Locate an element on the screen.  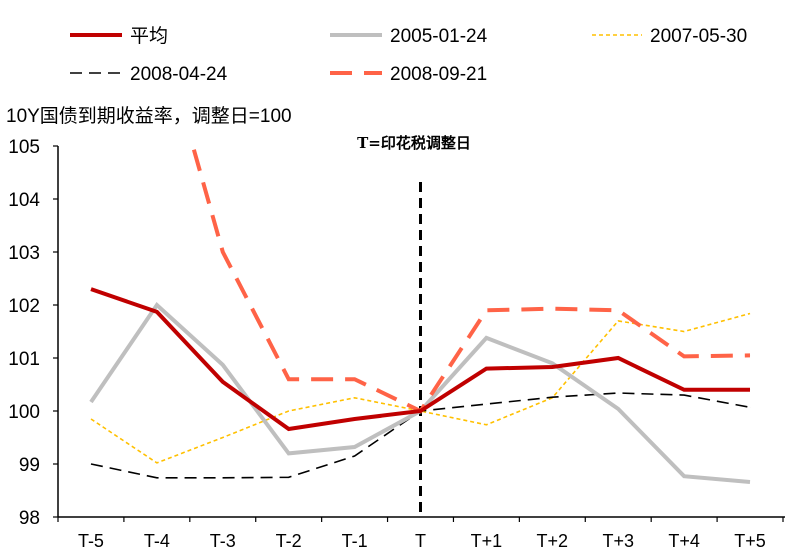
legend-item: 2008-04-24 is located at coordinates (149, 74).